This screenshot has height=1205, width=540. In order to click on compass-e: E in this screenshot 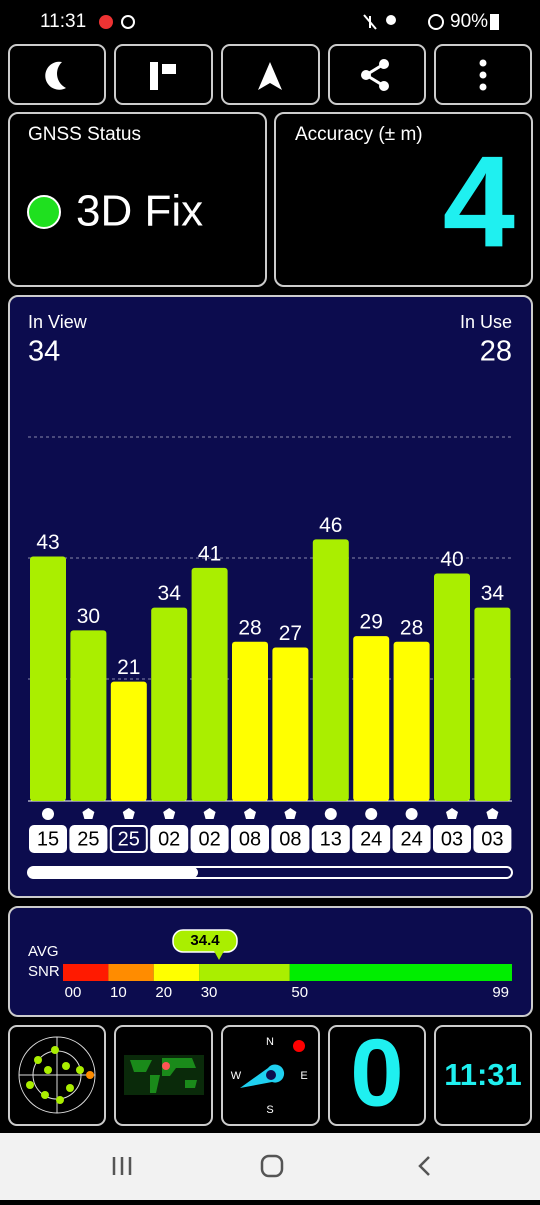, I will do `click(303, 1076)`.